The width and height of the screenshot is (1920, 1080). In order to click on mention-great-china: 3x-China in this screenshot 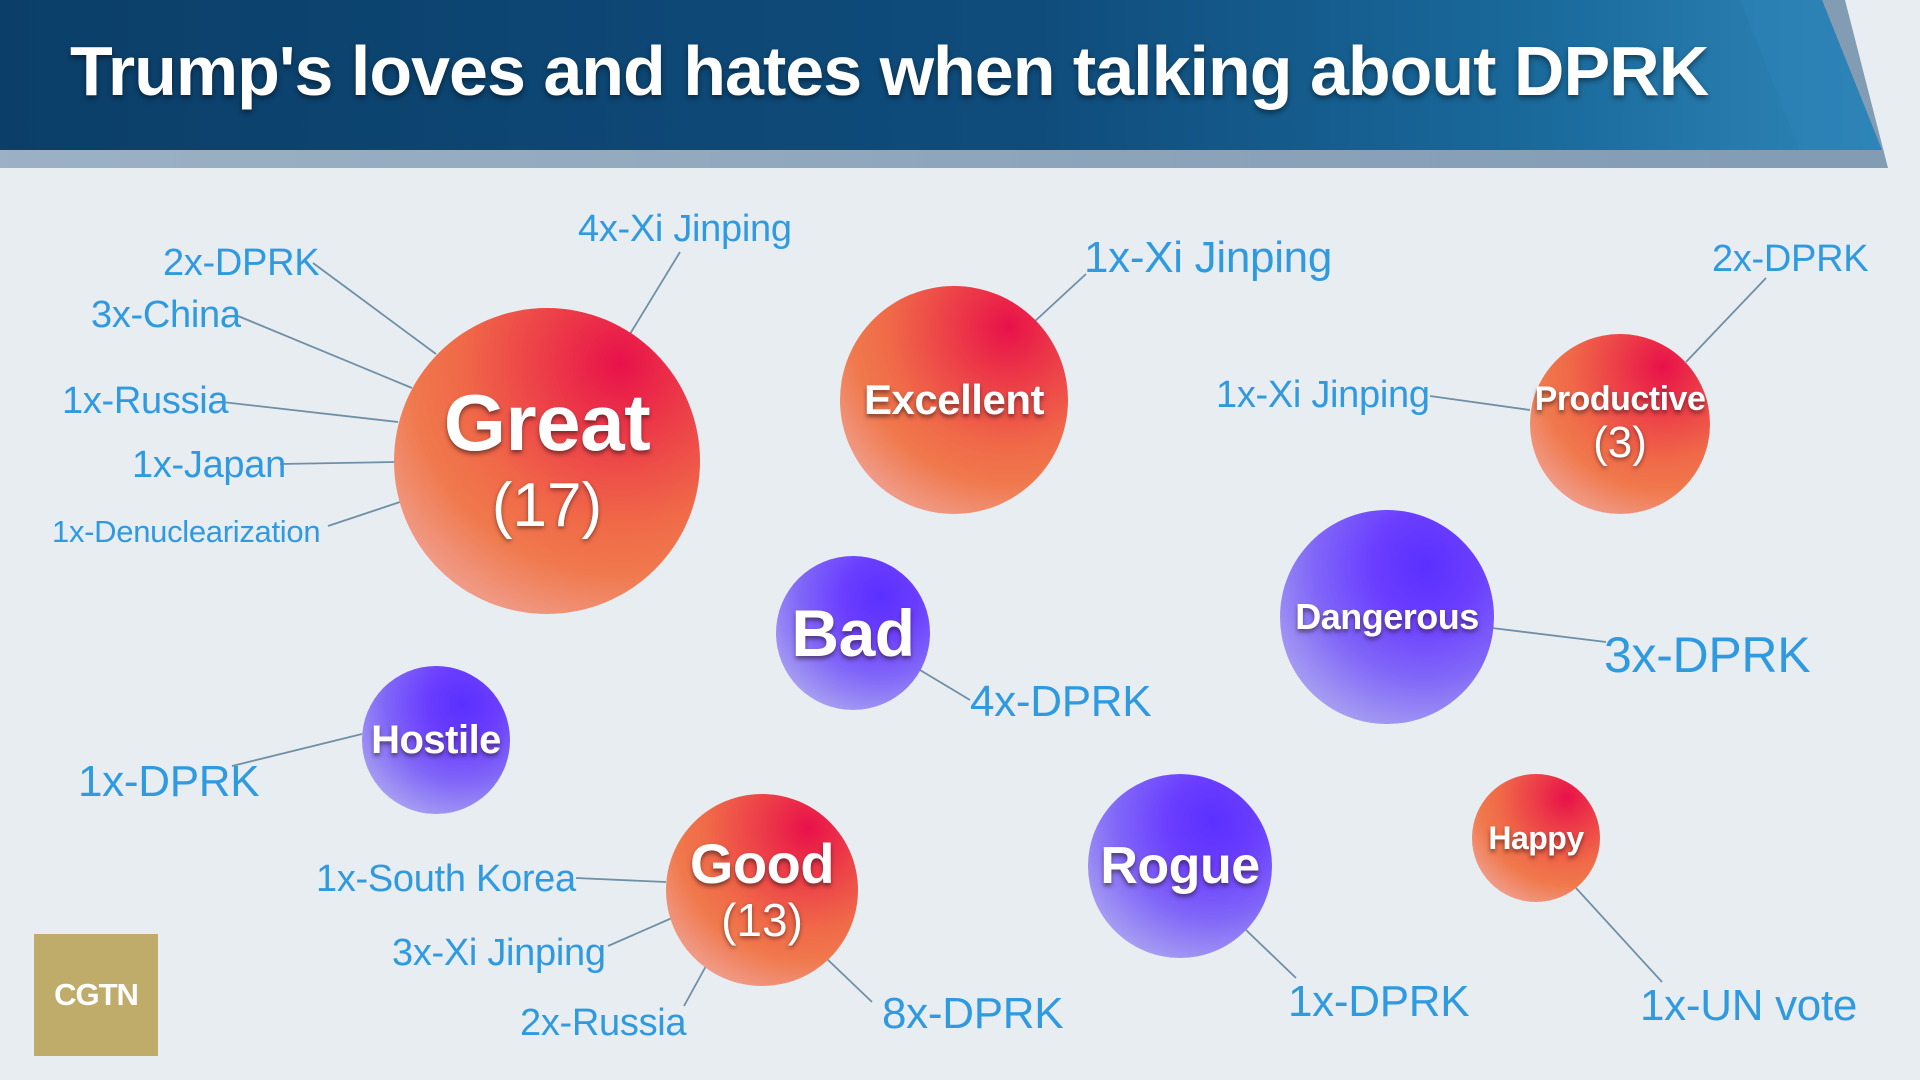, I will do `click(166, 315)`.